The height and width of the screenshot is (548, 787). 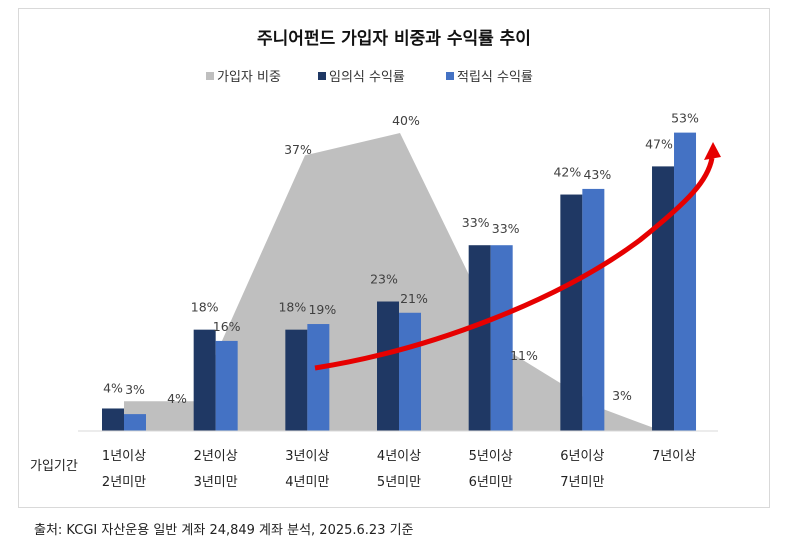 What do you see at coordinates (659, 143) in the screenshot?
I see `label-임의식: 47%` at bounding box center [659, 143].